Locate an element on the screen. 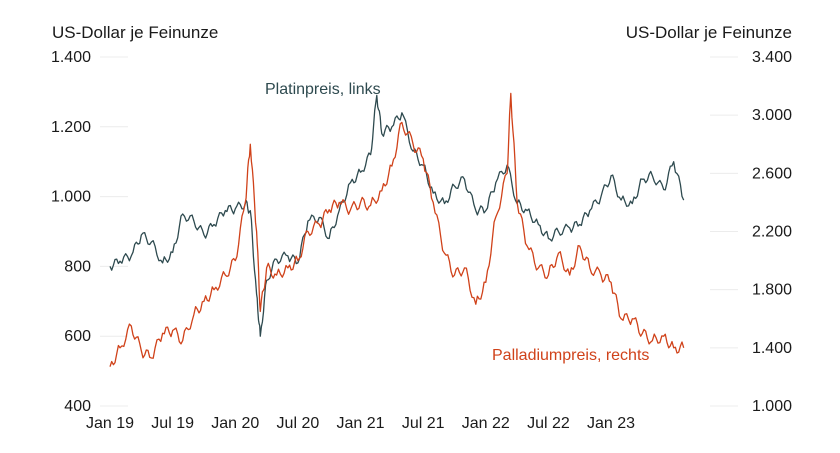 The height and width of the screenshot is (453, 840). palladium-series-label: Palladiumpreis, rechts is located at coordinates (570, 355).